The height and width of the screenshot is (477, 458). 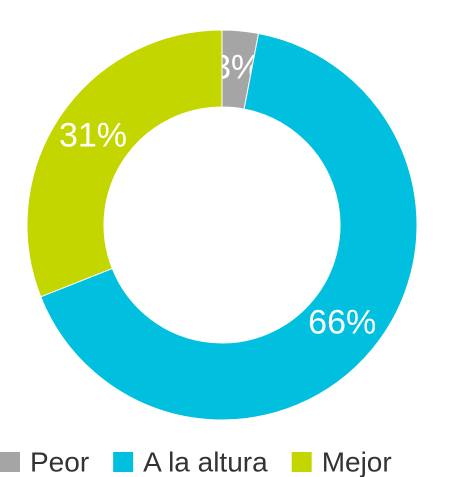 What do you see at coordinates (205, 461) in the screenshot?
I see `legend-label: A la altura` at bounding box center [205, 461].